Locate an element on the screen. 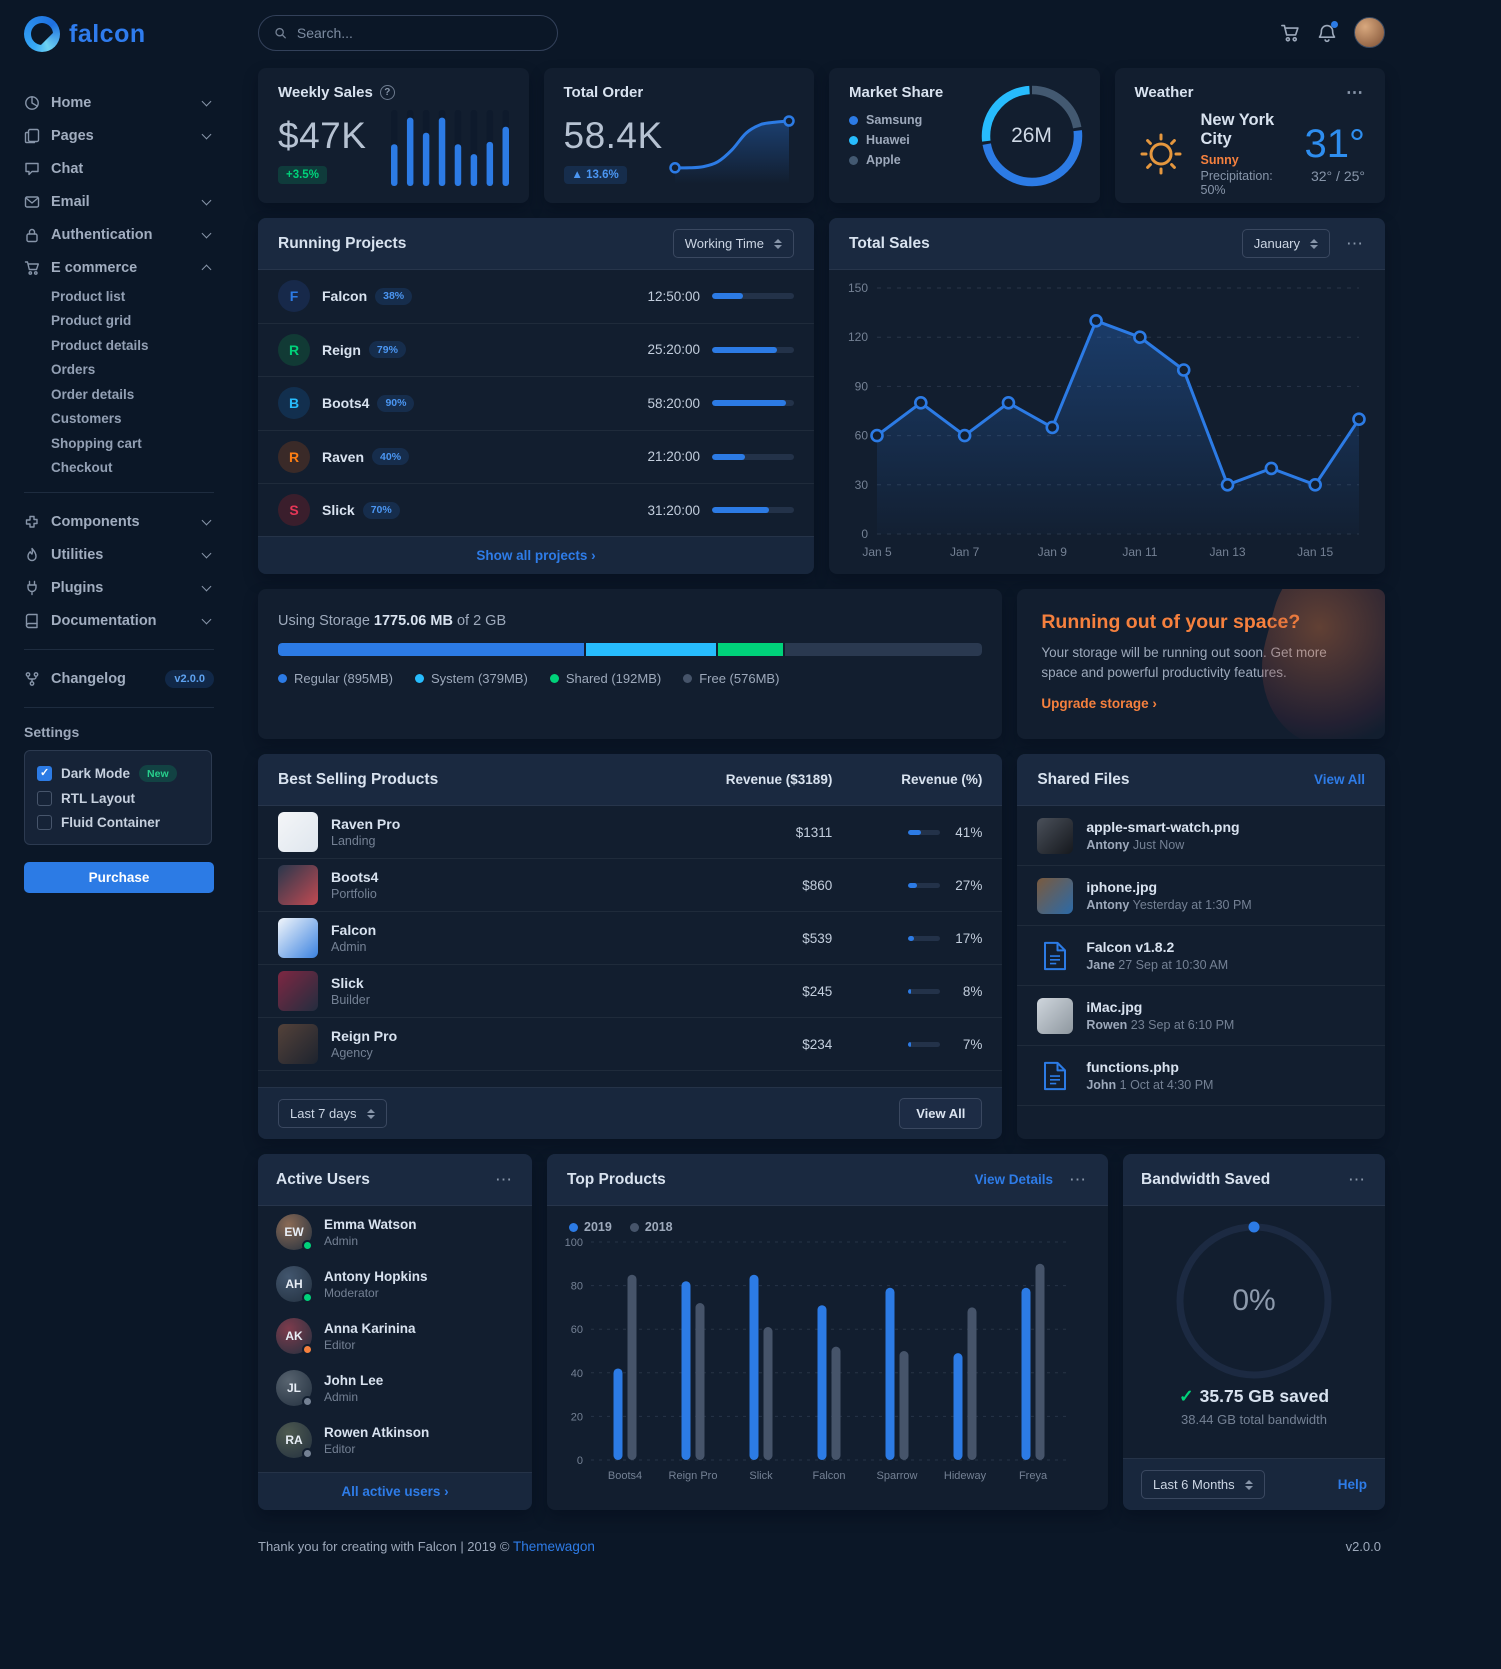  svg-text: Freya is located at coordinates (1033, 1476).